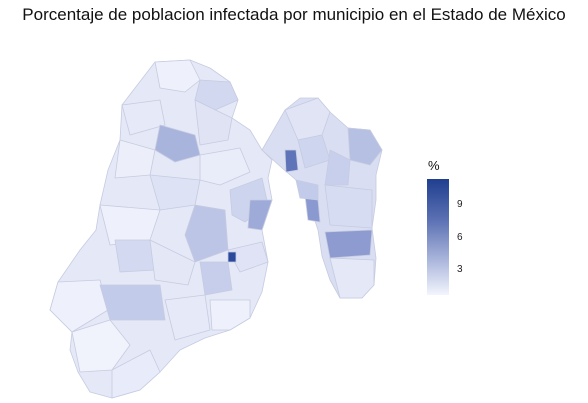 The width and height of the screenshot is (588, 403). I want to click on legend-tick-label: 3, so click(460, 269).